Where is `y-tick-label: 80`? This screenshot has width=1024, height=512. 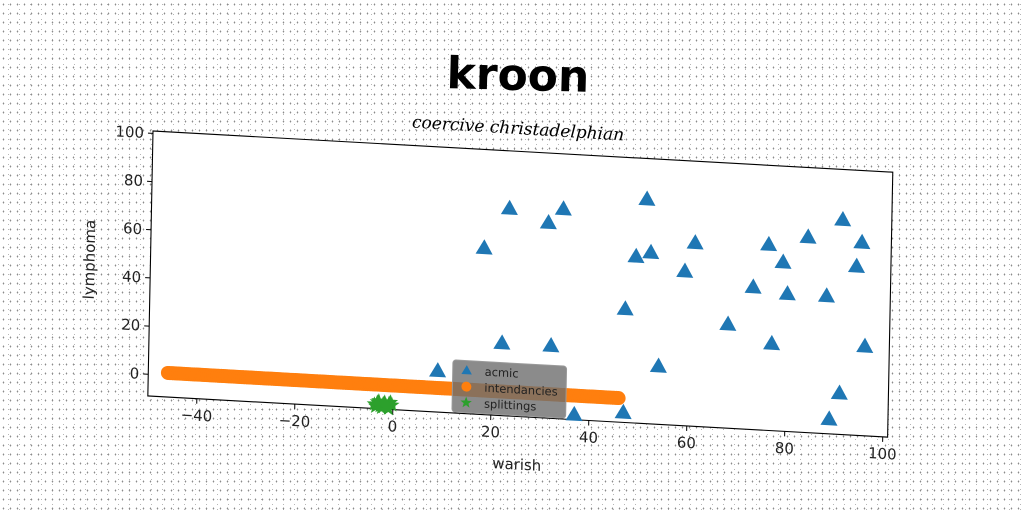 y-tick-label: 80 is located at coordinates (133, 180).